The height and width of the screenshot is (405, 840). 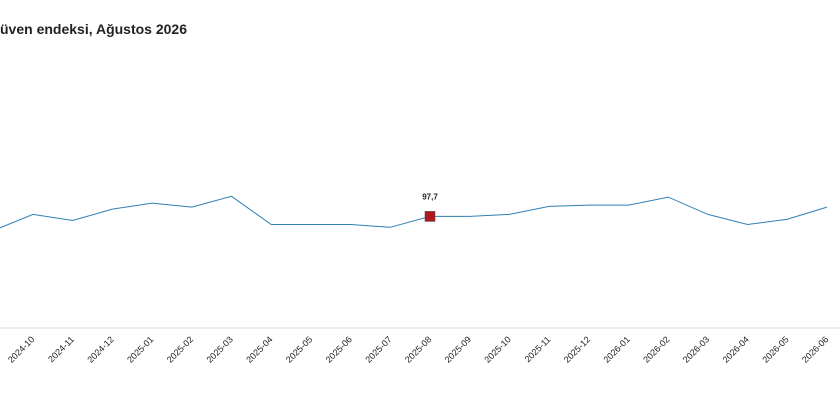 What do you see at coordinates (378, 349) in the screenshot?
I see `x-tick-label: 2025-07` at bounding box center [378, 349].